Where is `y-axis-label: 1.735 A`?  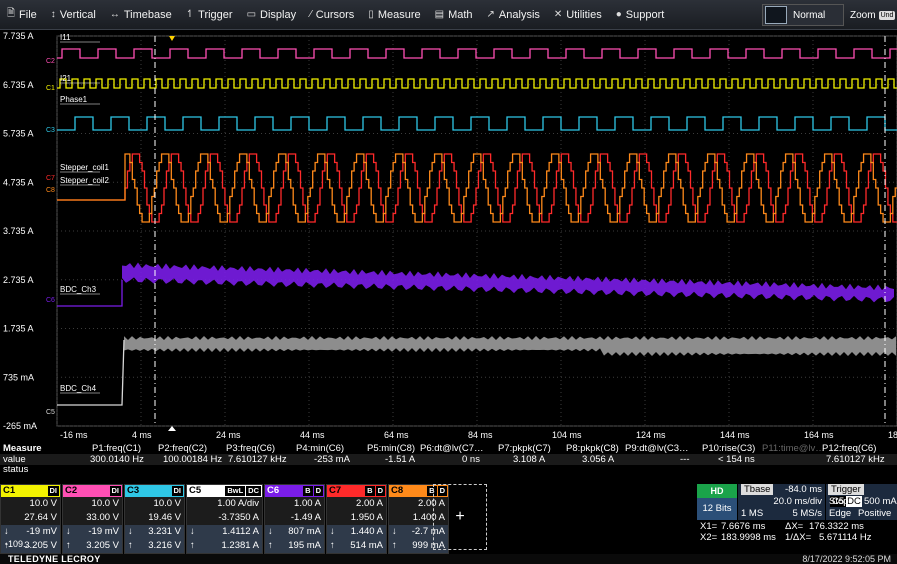
y-axis-label: 1.735 A is located at coordinates (18, 329).